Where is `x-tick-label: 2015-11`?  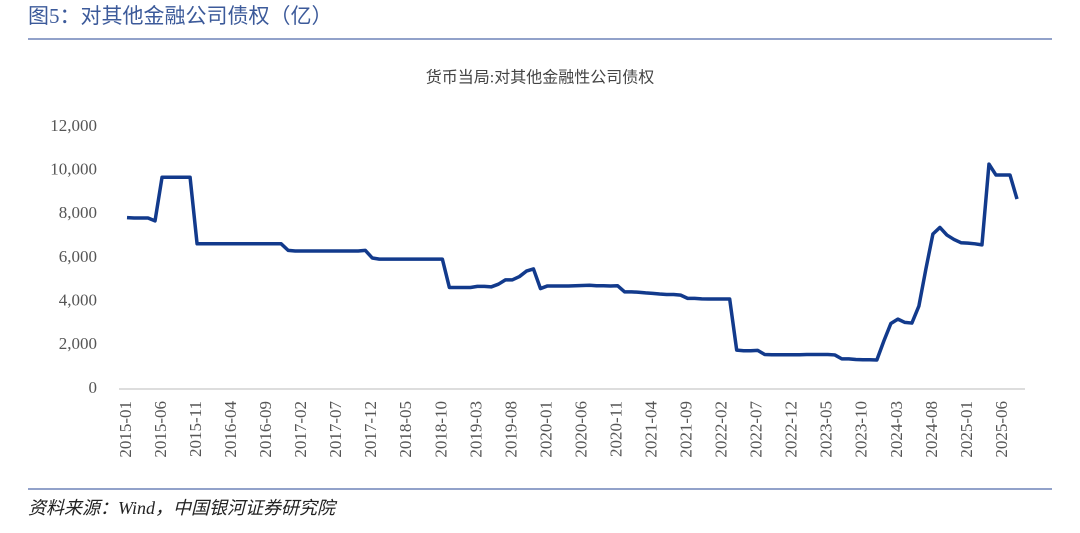 x-tick-label: 2015-11 is located at coordinates (195, 429).